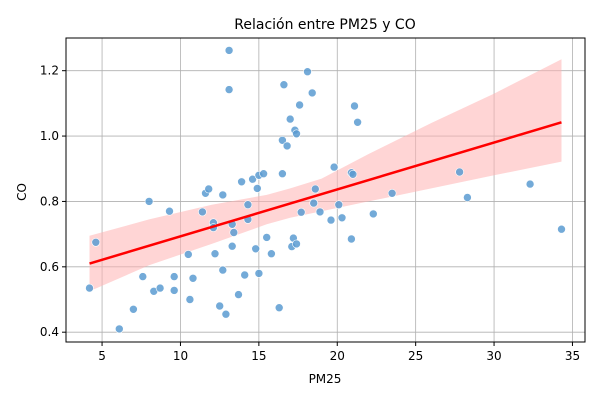  I want to click on x-tick-label: 5, so click(102, 356).